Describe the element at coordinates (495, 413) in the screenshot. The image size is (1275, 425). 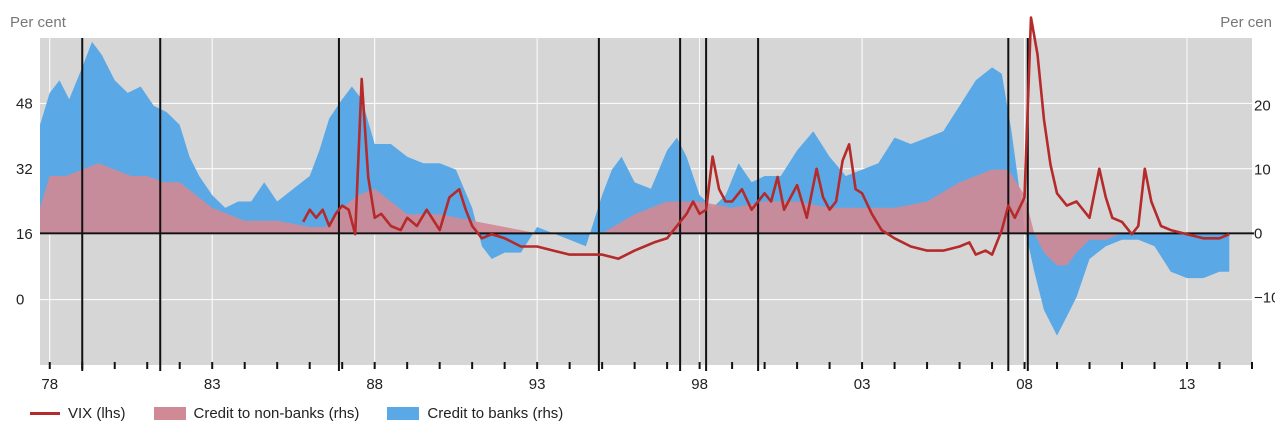
I see `legend-label-banks: Credit to banks (rhs)` at that location.